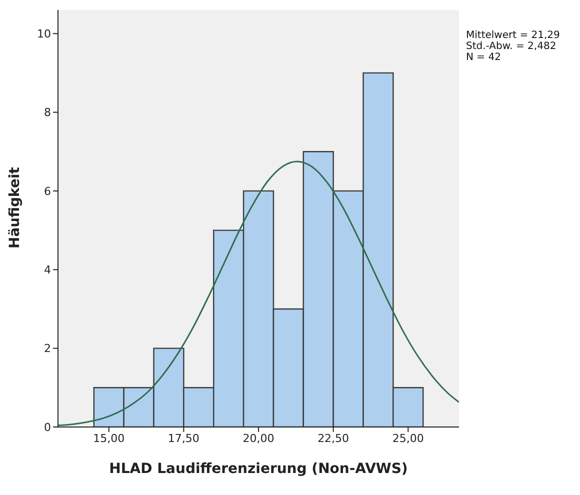 Image resolution: width=580 pixels, height=495 pixels. Describe the element at coordinates (47, 191) in the screenshot. I see `y-tick-label: 6` at that location.